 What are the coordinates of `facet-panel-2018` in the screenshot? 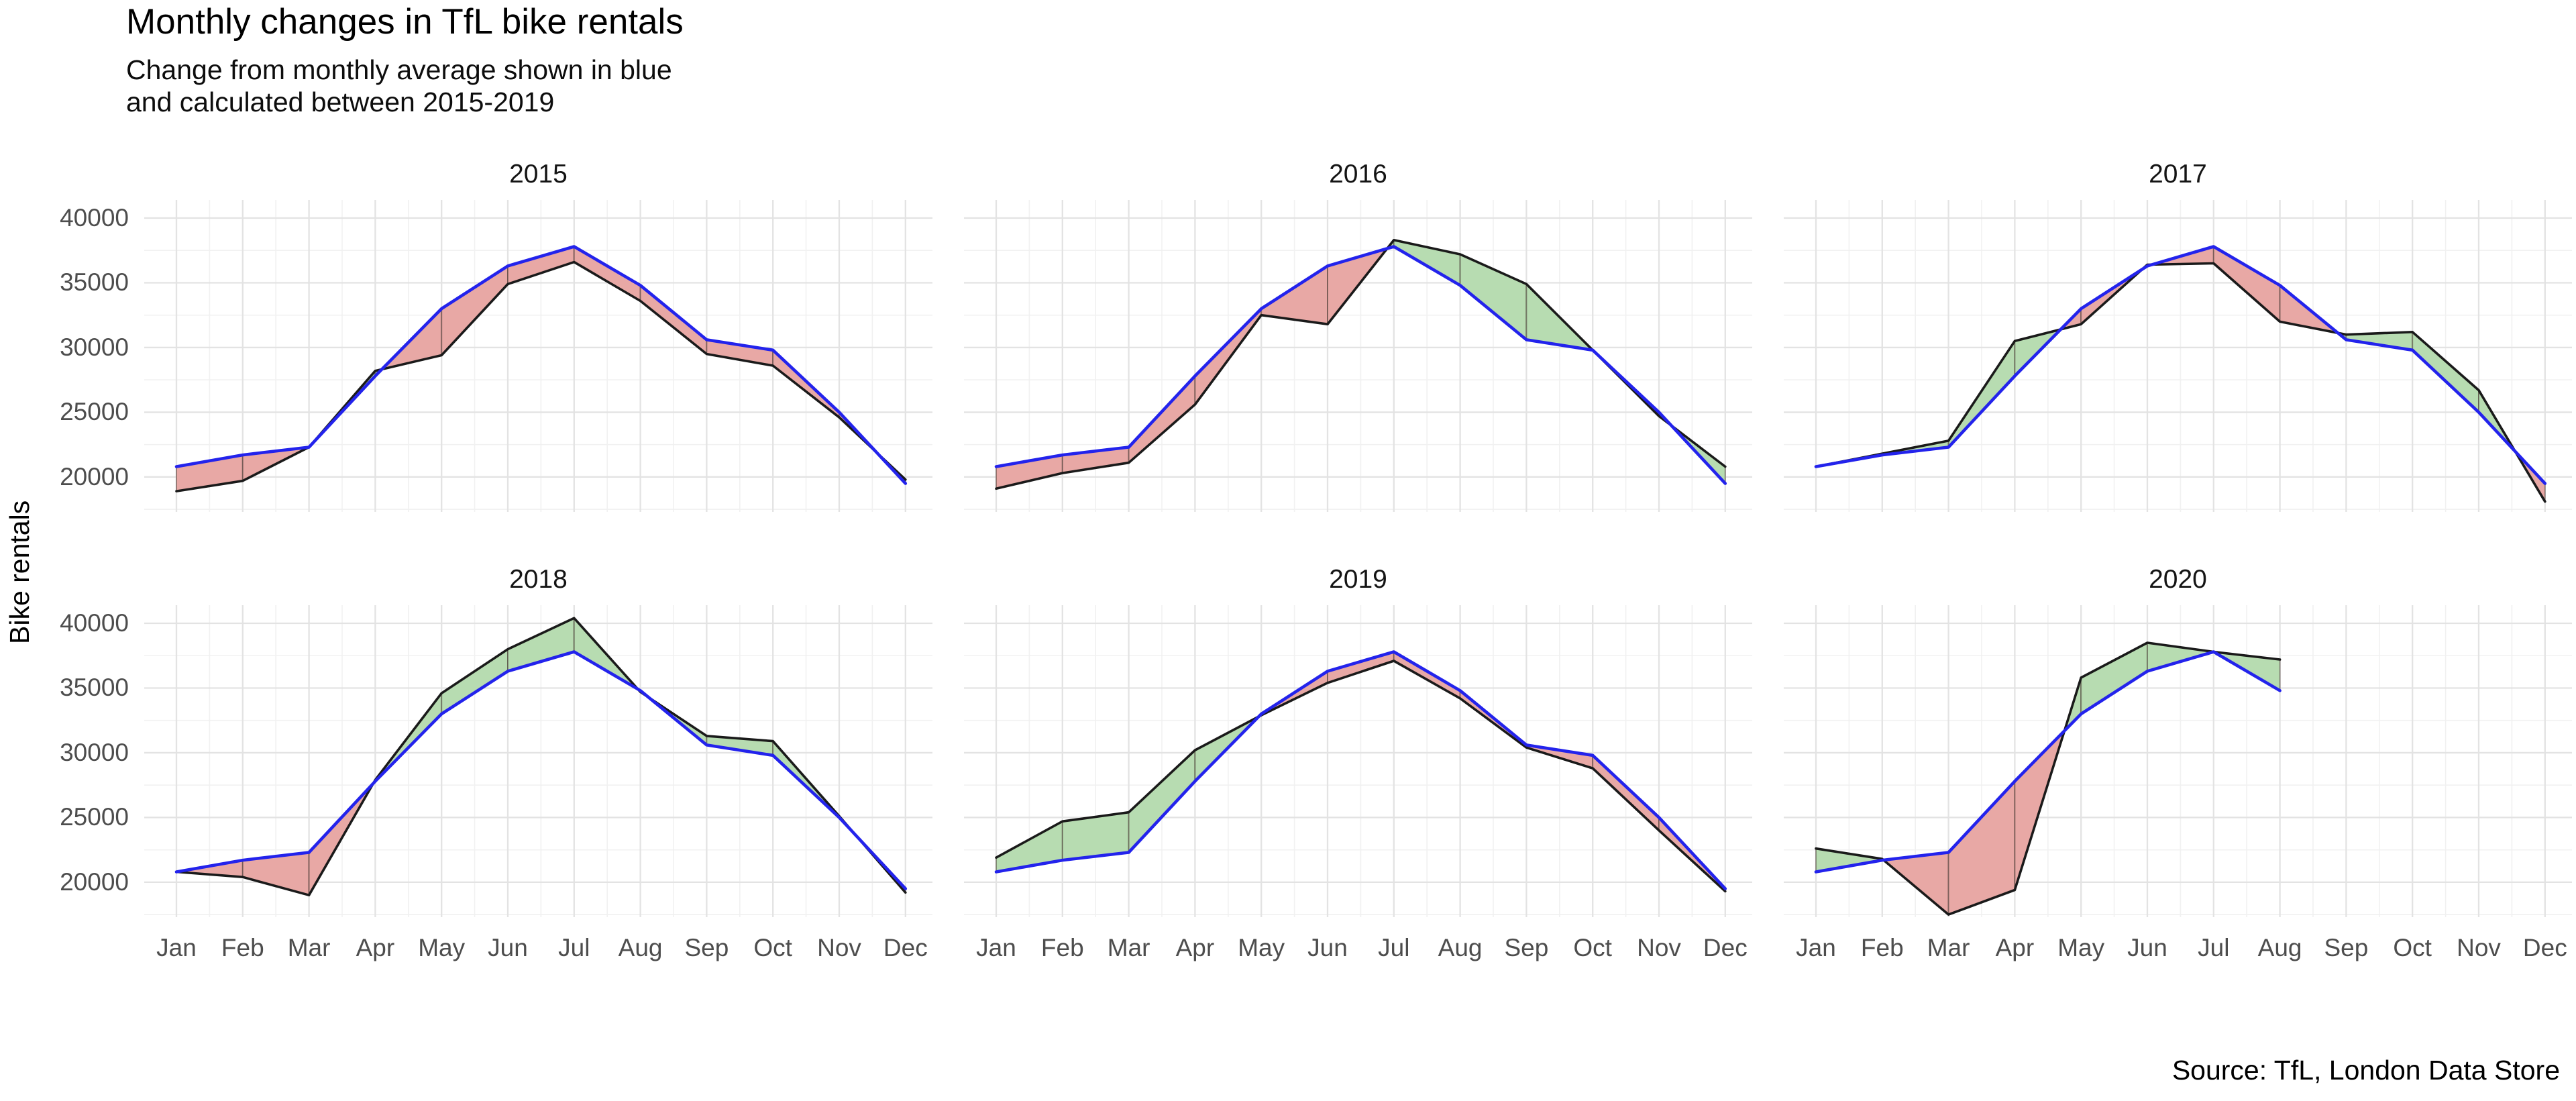 It's located at (538, 761).